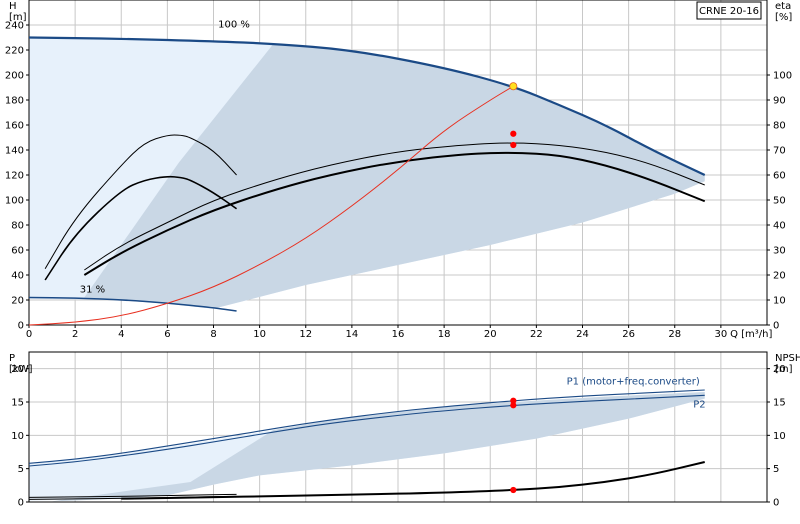 This screenshot has width=800, height=524. What do you see at coordinates (352, 334) in the screenshot?
I see `x-tick-label: 14` at bounding box center [352, 334].